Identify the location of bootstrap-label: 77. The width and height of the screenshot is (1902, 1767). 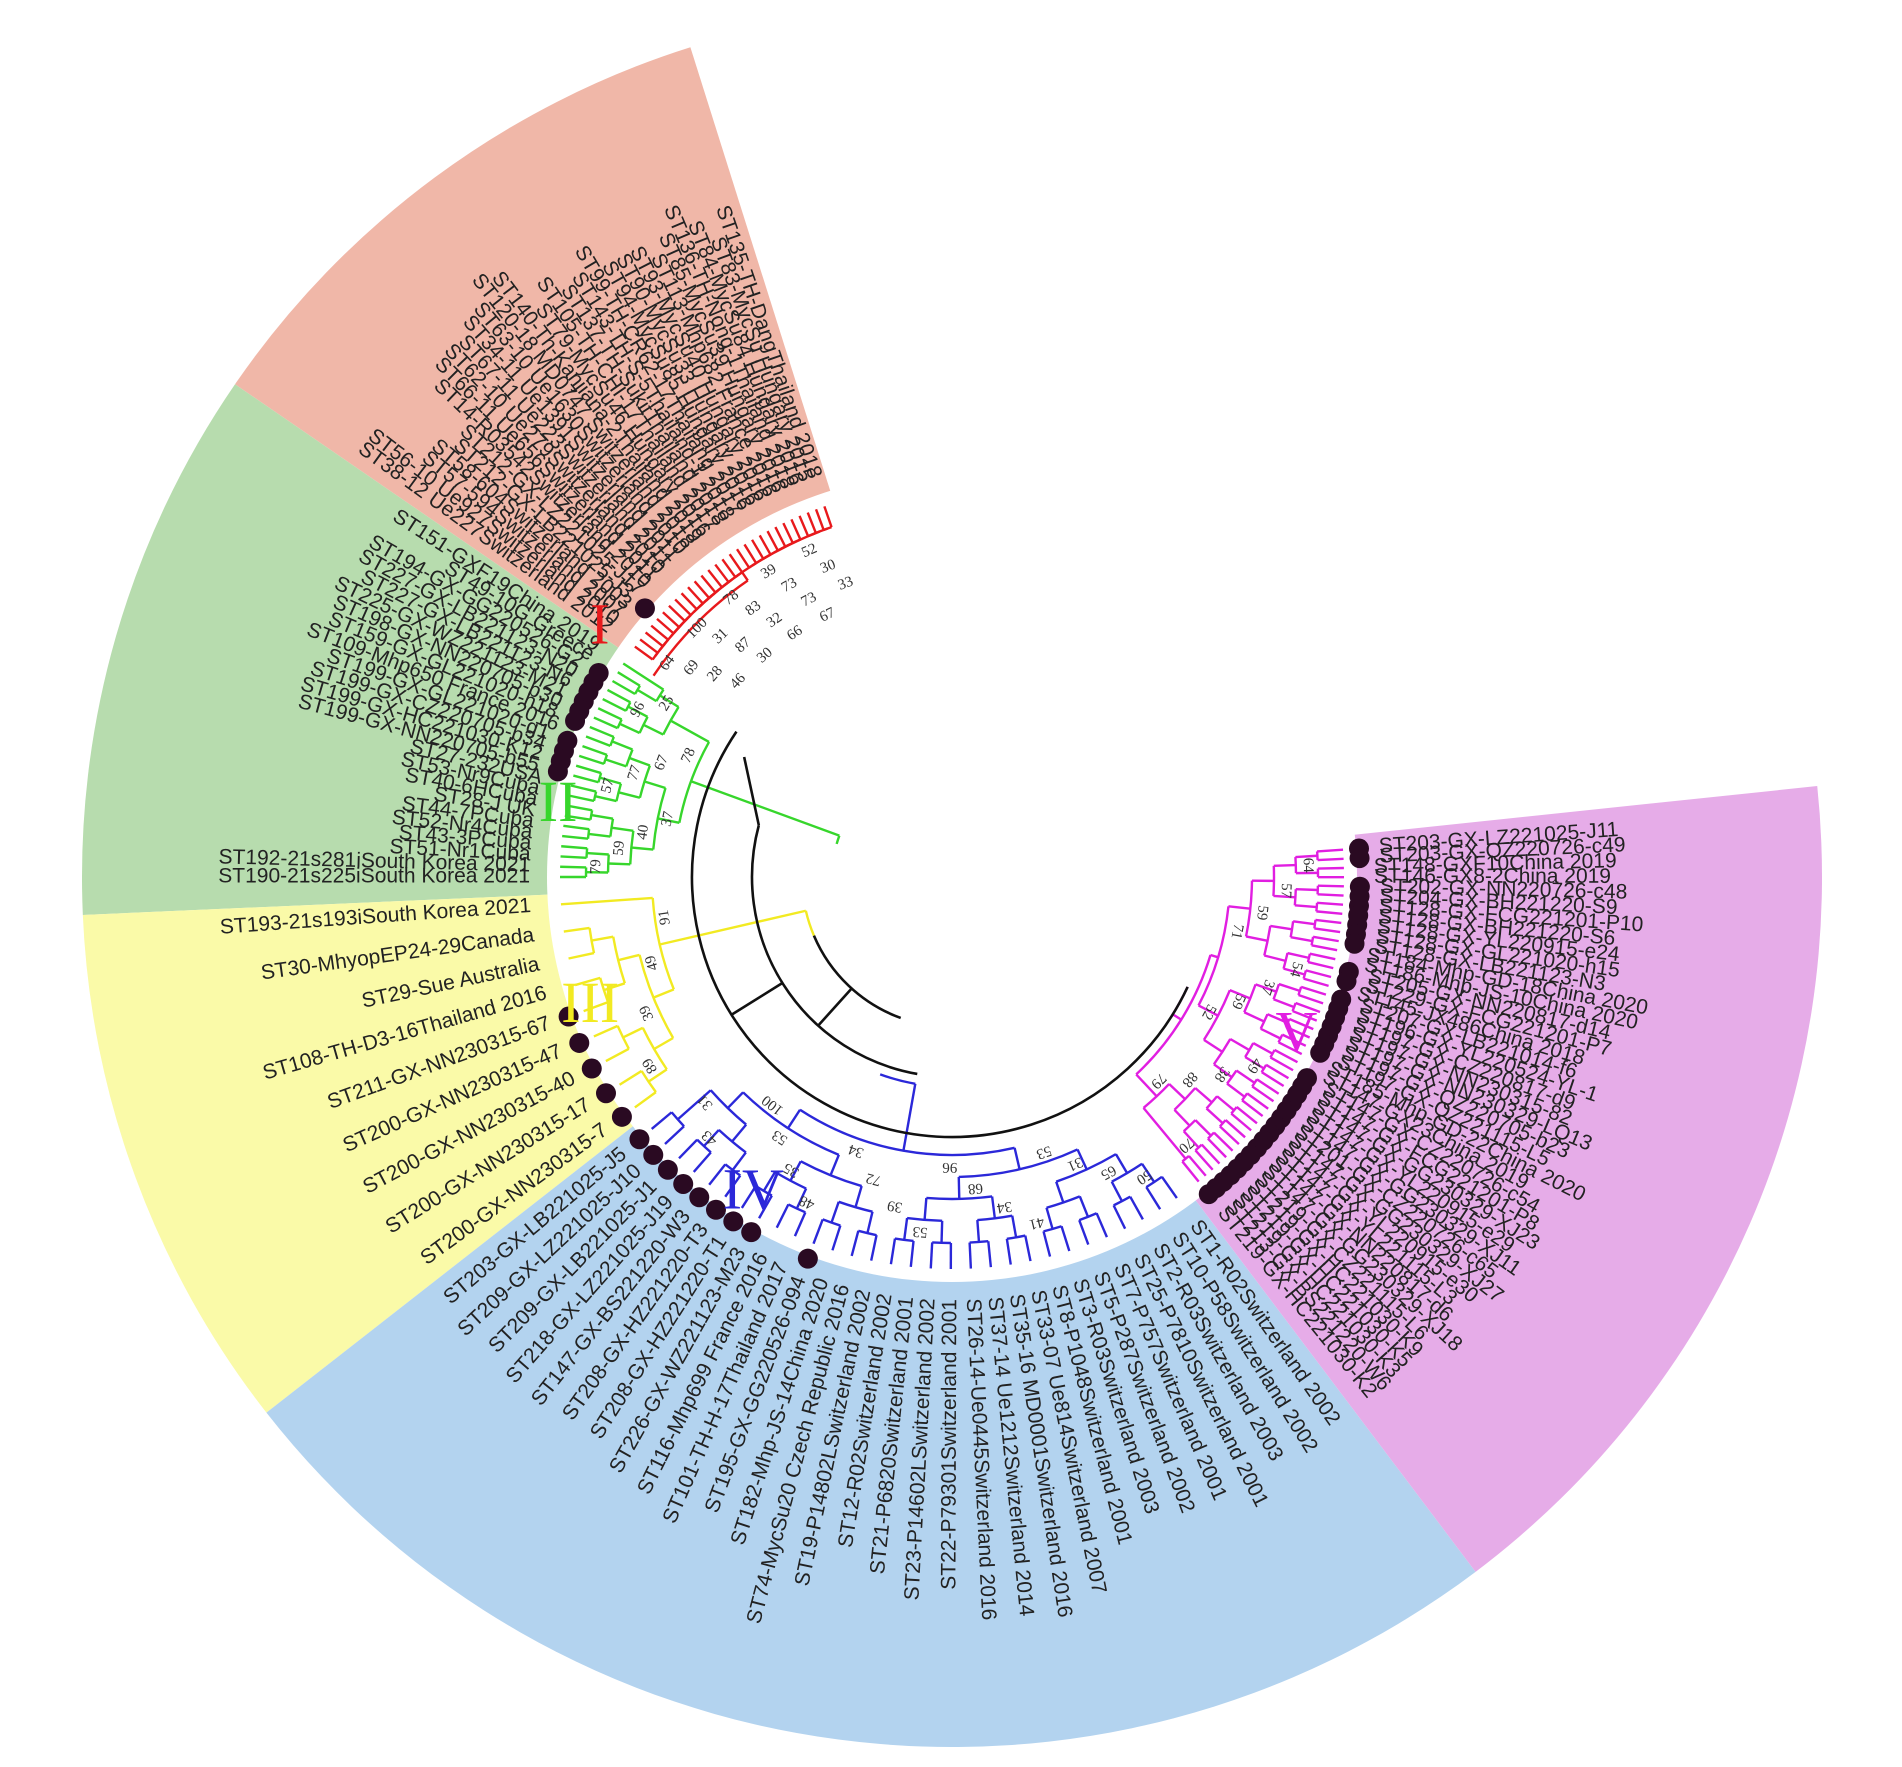
(635, 773).